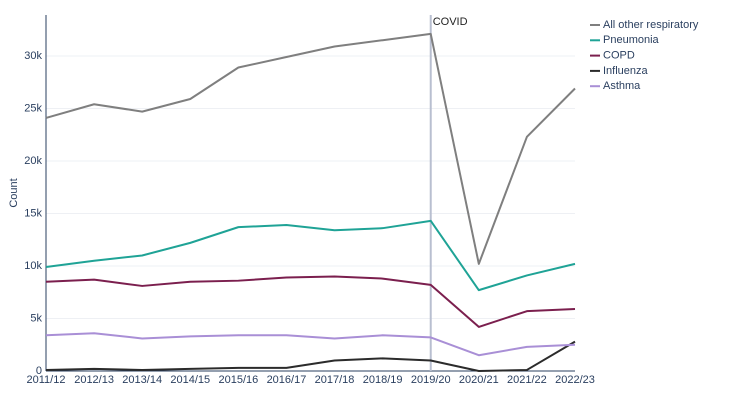 This screenshot has width=736, height=411. I want to click on y-tick-label: 10k, so click(33, 266).